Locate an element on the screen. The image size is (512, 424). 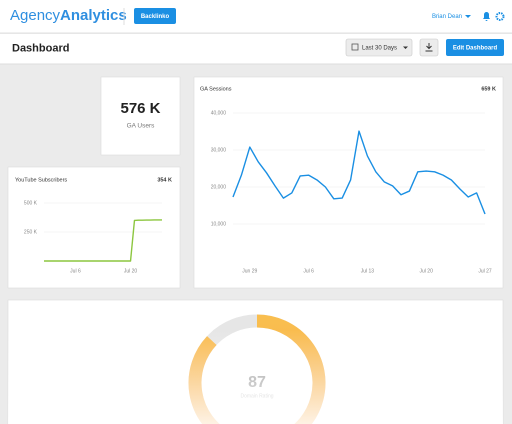
widget-total: 354 K is located at coordinates (164, 180).